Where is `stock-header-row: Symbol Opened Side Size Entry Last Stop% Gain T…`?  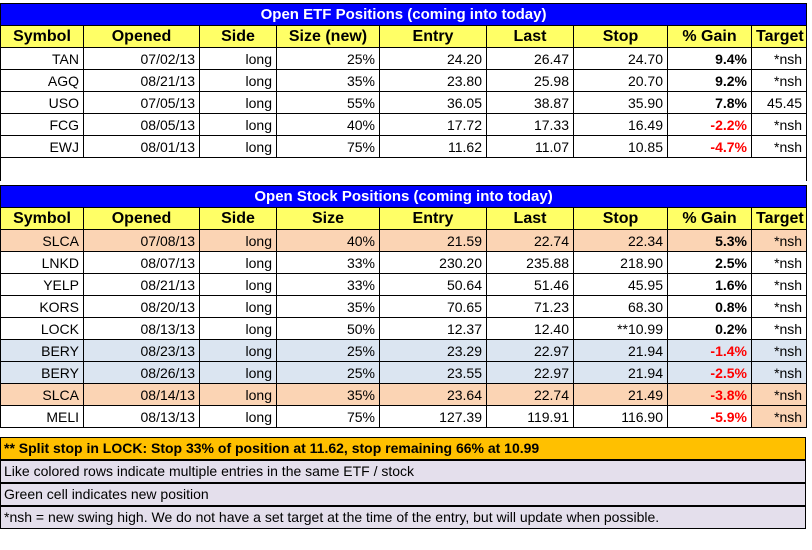
stock-header-row: Symbol Opened Side Size Entry Last Stop% Gain T… is located at coordinates (404, 218).